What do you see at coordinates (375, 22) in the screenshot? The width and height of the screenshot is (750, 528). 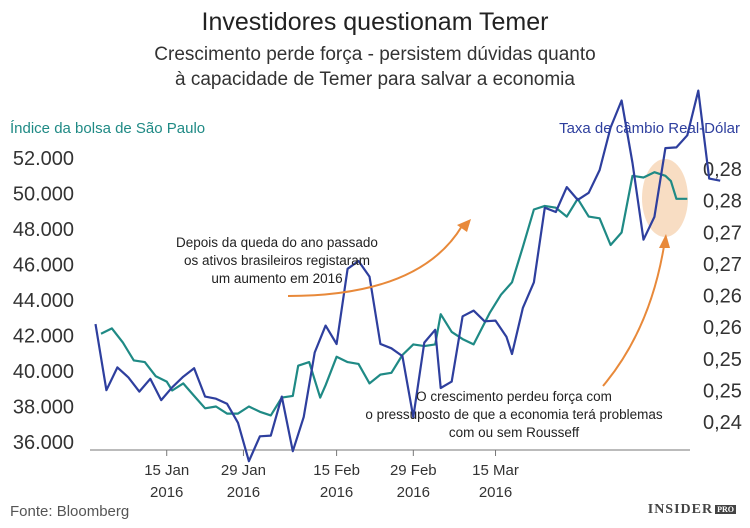 I see `chart-title: Investidores questionam Temer` at bounding box center [375, 22].